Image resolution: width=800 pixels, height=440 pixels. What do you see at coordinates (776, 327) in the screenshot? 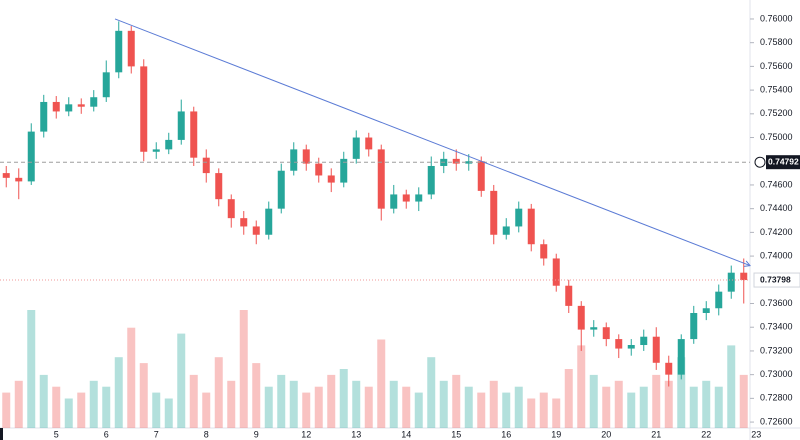
I see `y-tick-label: 0.73400` at bounding box center [776, 327].